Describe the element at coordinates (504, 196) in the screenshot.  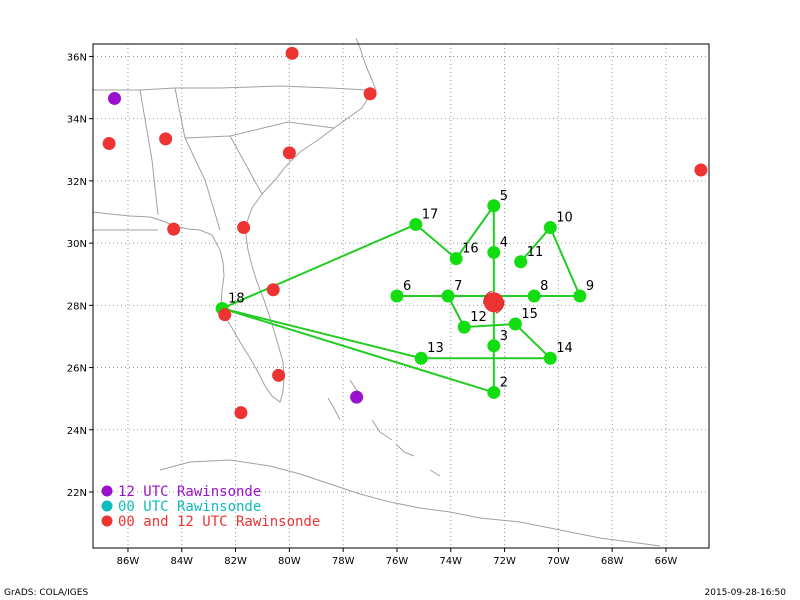
I see `waypoint-label: 5` at that location.